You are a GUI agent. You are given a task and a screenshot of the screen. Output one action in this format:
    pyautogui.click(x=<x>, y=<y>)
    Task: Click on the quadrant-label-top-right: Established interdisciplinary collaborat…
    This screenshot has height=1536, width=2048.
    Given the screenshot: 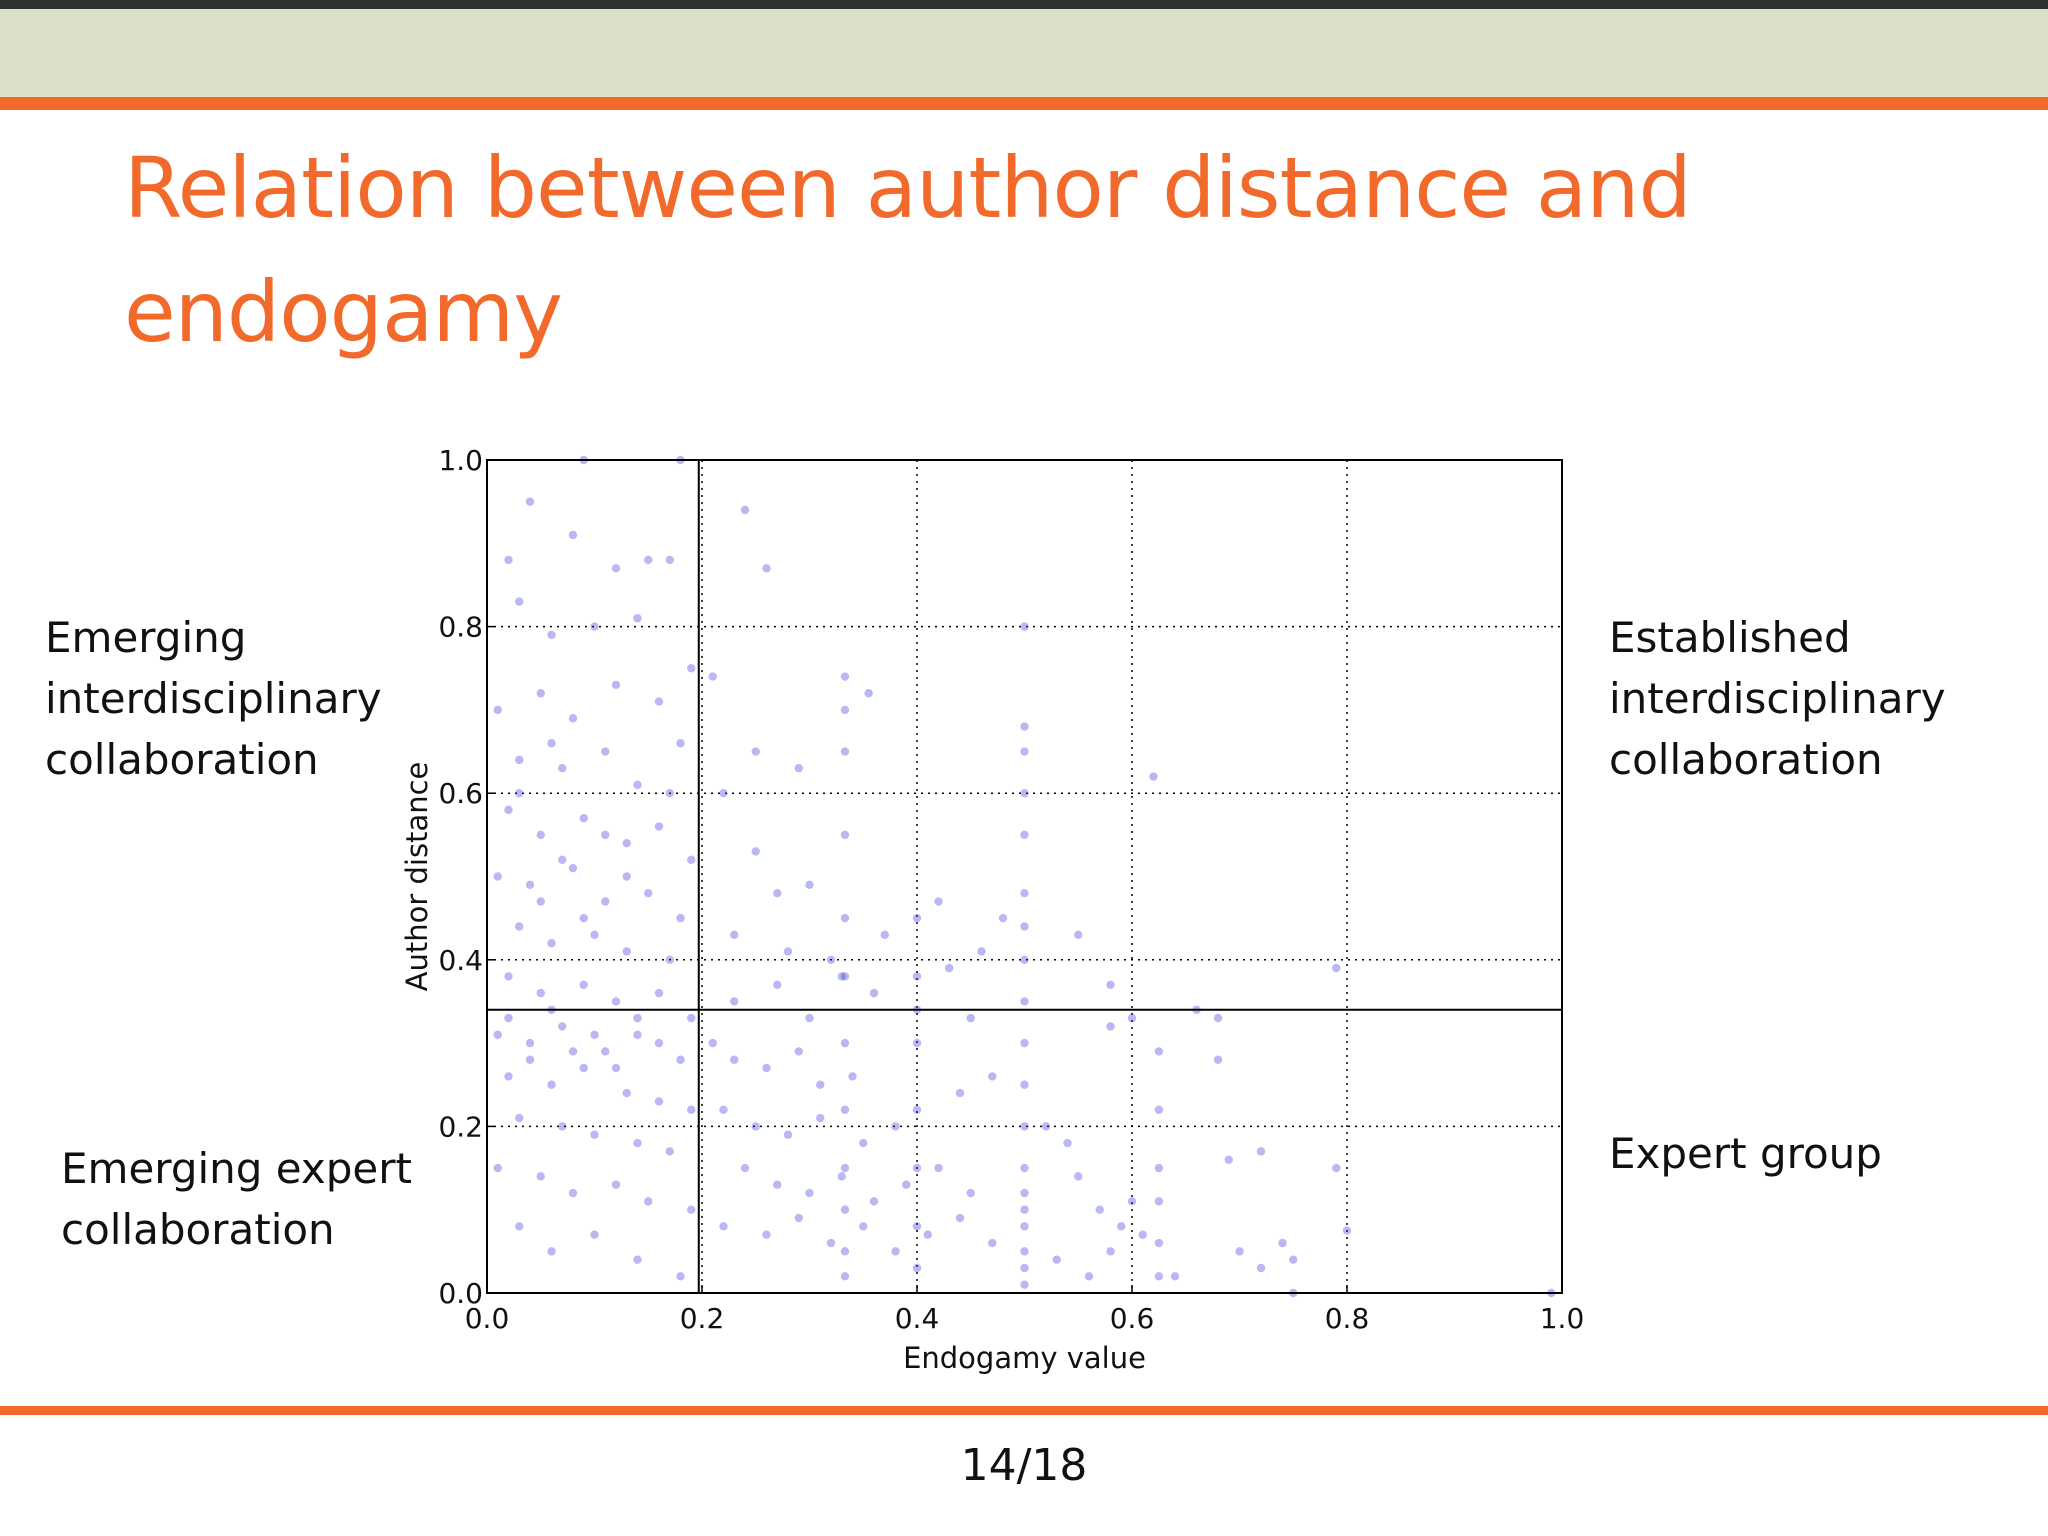 What is the action you would take?
    pyautogui.click(x=1777, y=698)
    